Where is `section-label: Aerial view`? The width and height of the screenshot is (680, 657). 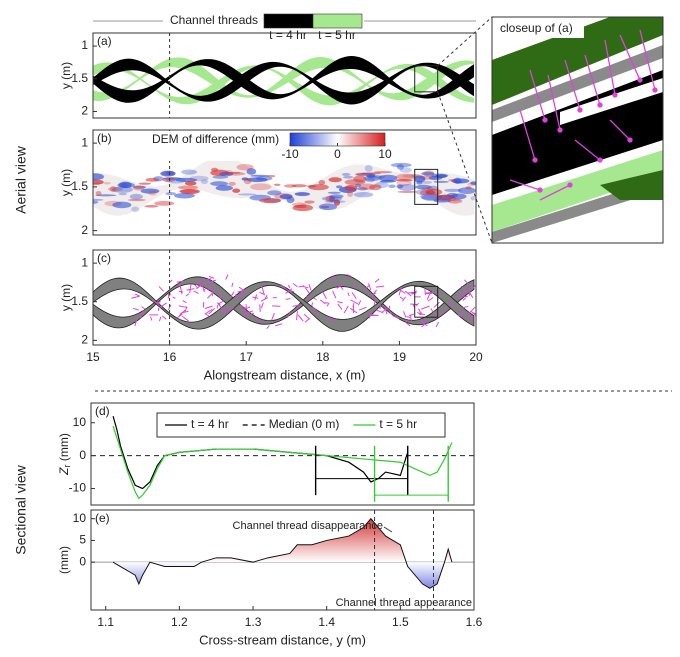
section-label: Aerial view is located at coordinates (21, 179).